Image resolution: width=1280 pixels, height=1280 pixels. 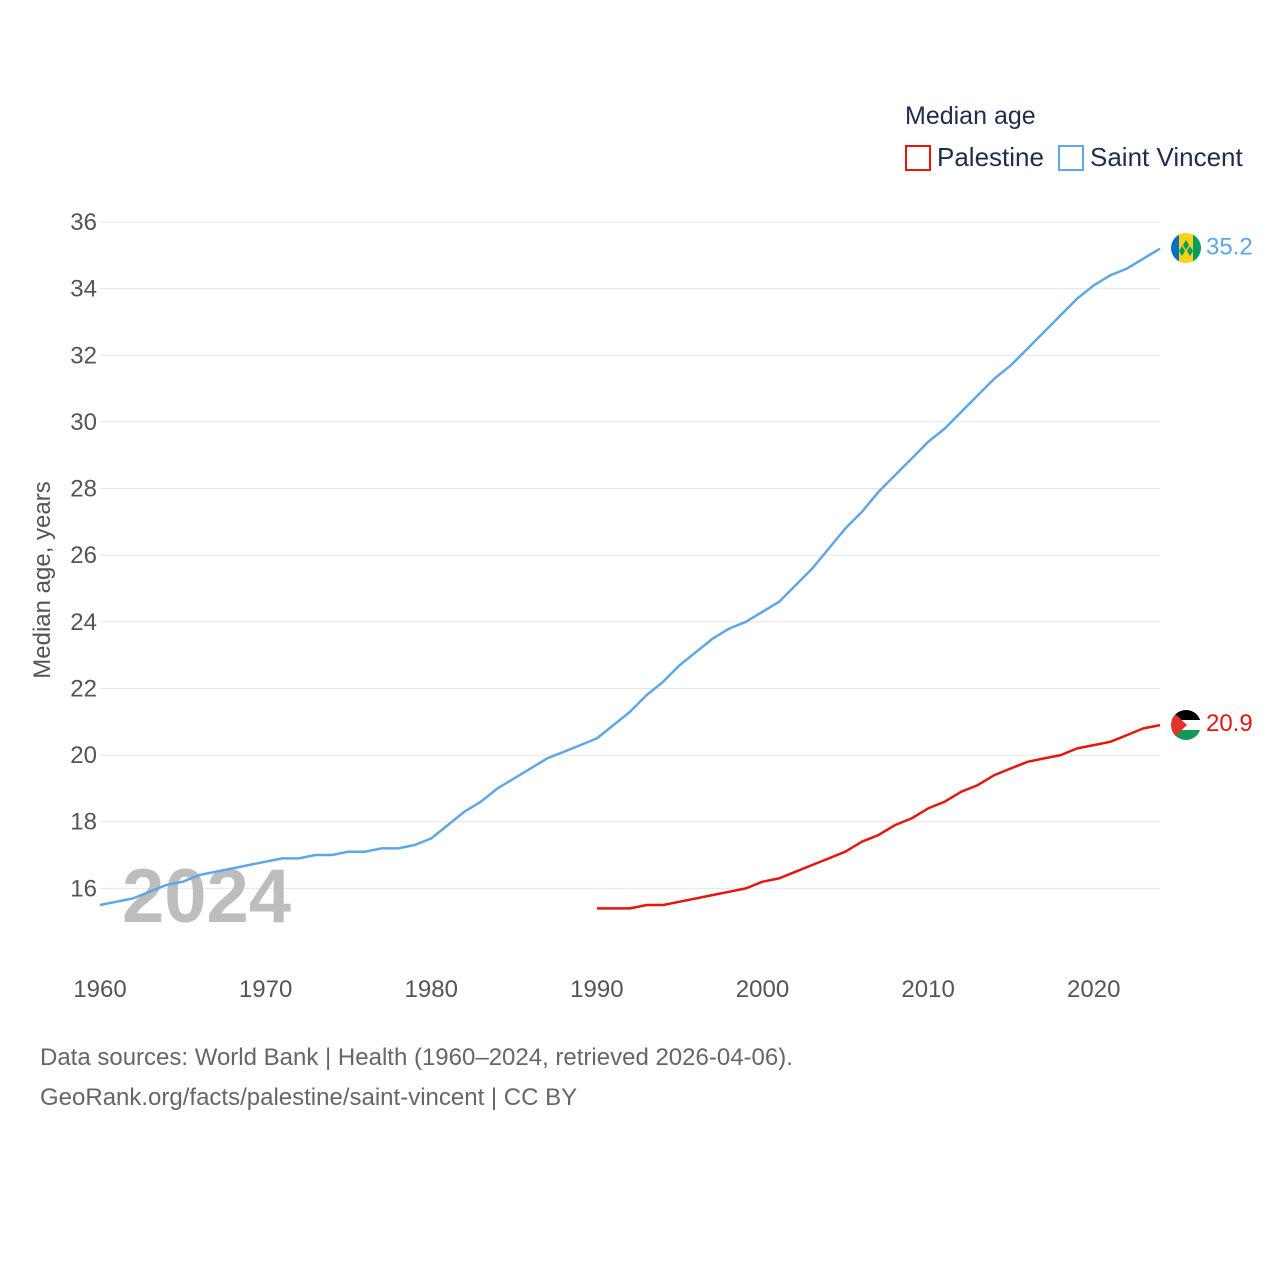 I want to click on legend-label-palestine: Palestine, so click(x=990, y=157).